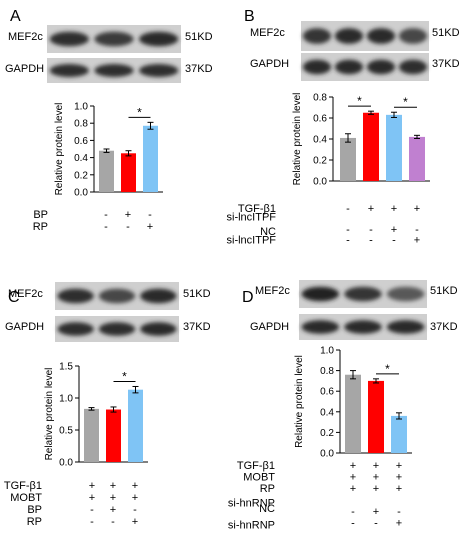 The image size is (468, 550). Describe the element at coordinates (249, 16) in the screenshot. I see `panel-letter: B` at that location.